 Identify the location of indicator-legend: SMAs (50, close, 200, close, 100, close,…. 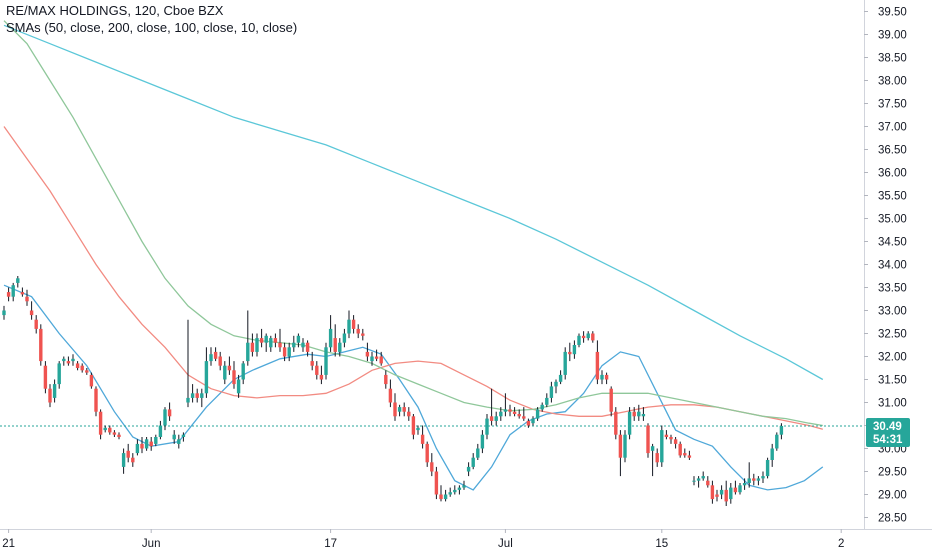
(152, 27).